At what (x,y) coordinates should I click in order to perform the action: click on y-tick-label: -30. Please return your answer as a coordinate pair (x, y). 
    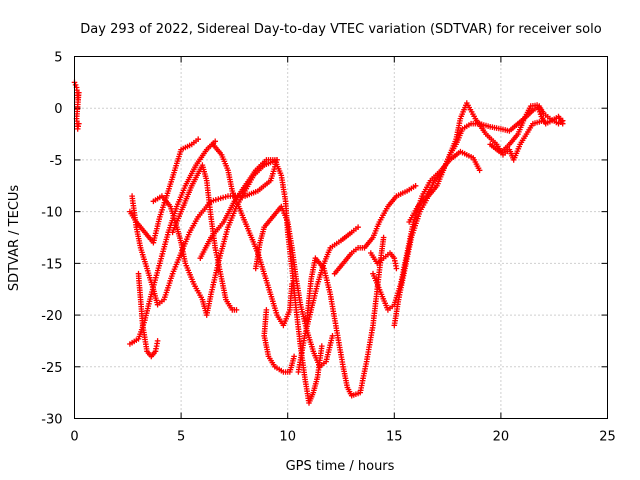
    Looking at the image, I should click on (51, 420).